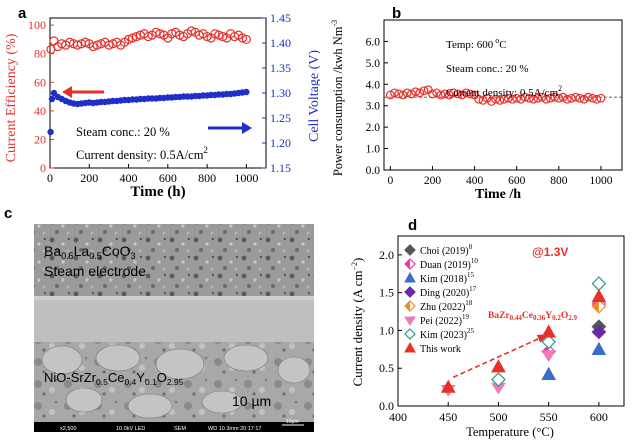 This screenshot has height=442, width=640. Describe the element at coordinates (68, 429) in the screenshot. I see `sem-info-mag: x2,500` at that location.